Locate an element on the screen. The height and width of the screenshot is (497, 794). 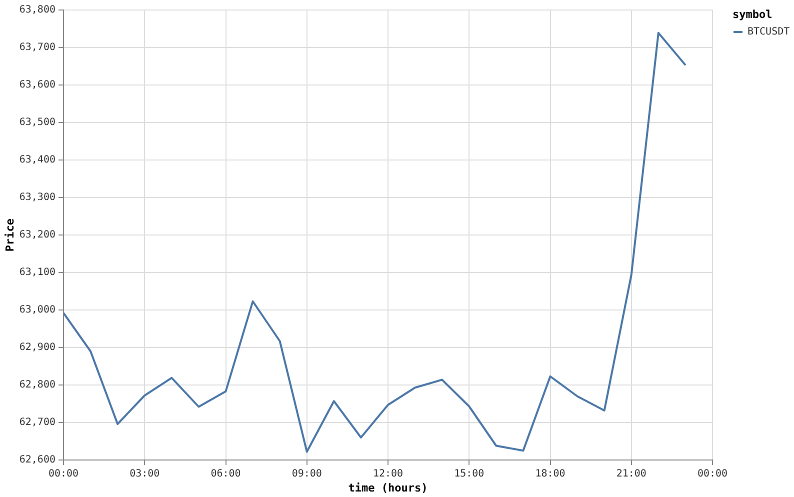
y-tick-label: 63,500 is located at coordinates (37, 122).